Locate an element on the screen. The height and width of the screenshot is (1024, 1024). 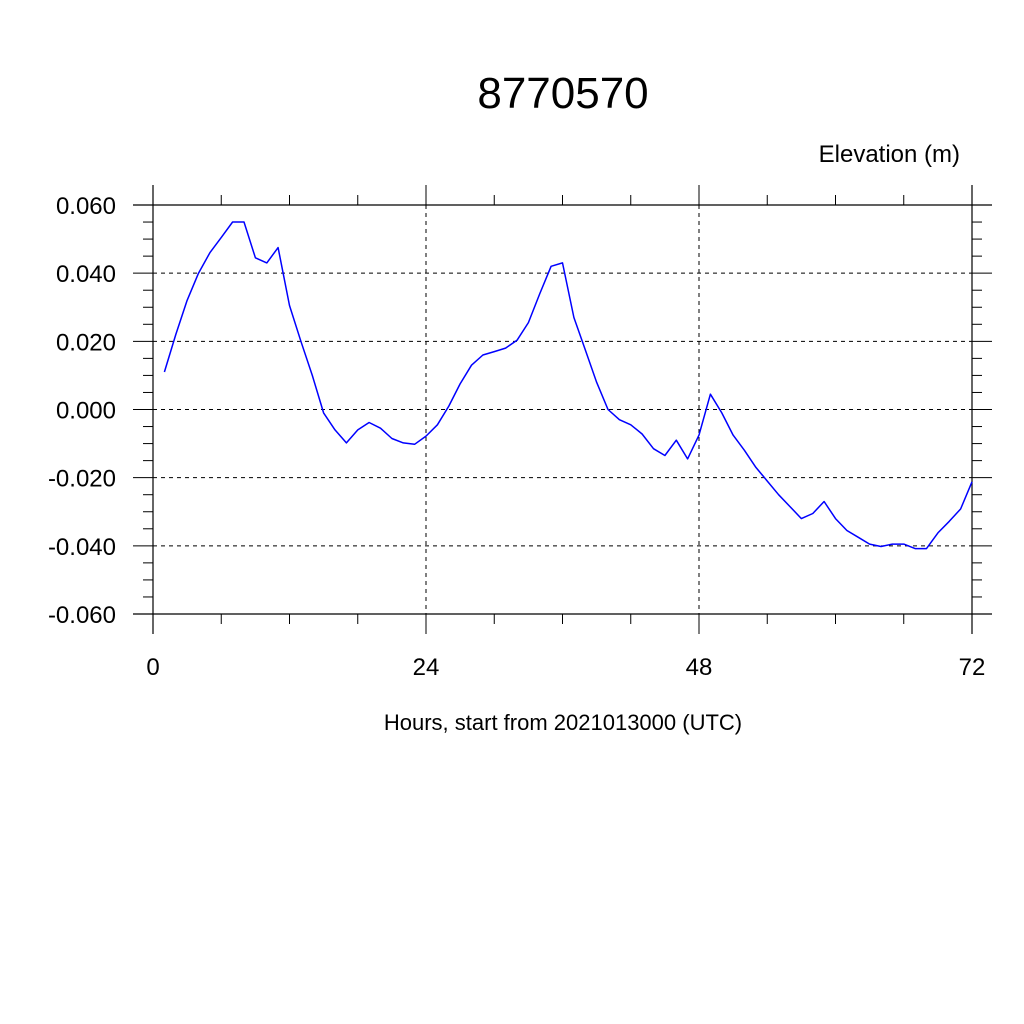
x-tick-label: 72 is located at coordinates (972, 667).